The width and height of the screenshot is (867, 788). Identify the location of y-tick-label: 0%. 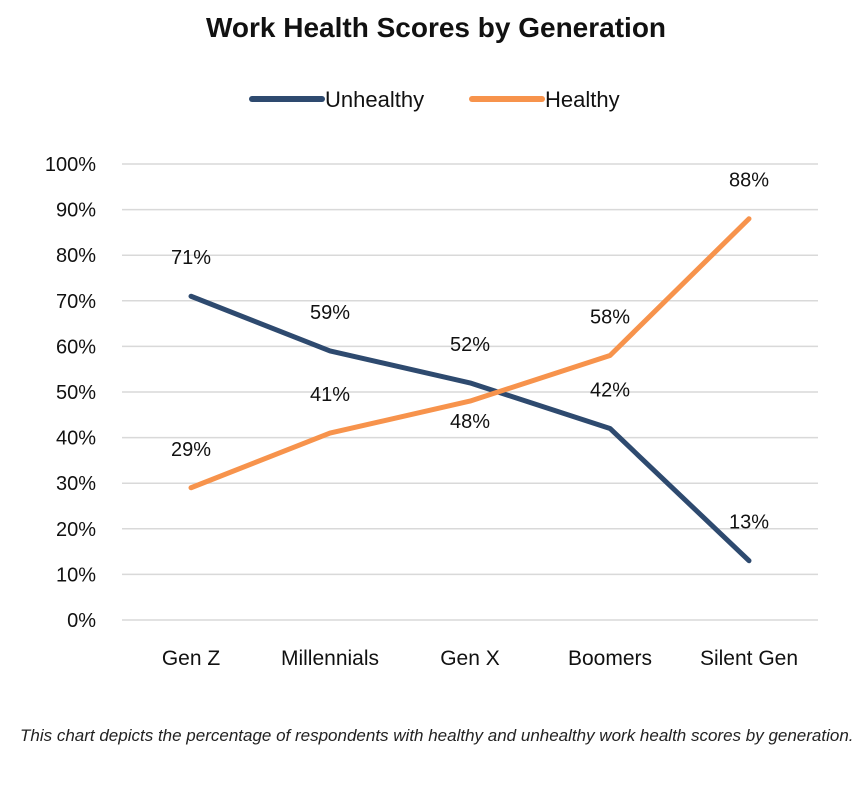
(81, 621).